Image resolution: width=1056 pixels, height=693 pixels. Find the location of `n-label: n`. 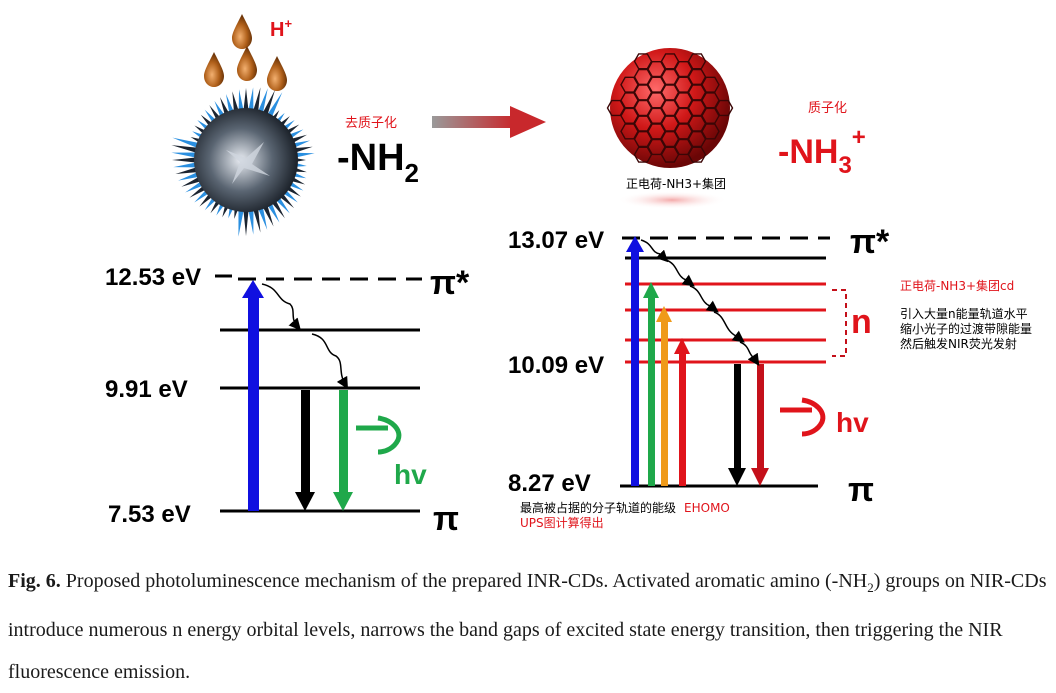

n-label: n is located at coordinates (861, 322).